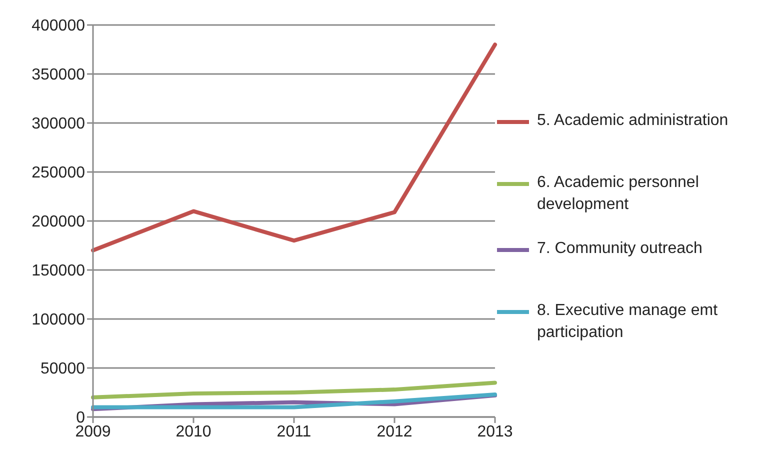 Image resolution: width=763 pixels, height=475 pixels. What do you see at coordinates (63, 369) in the screenshot?
I see `y-tick-label: 50000` at bounding box center [63, 369].